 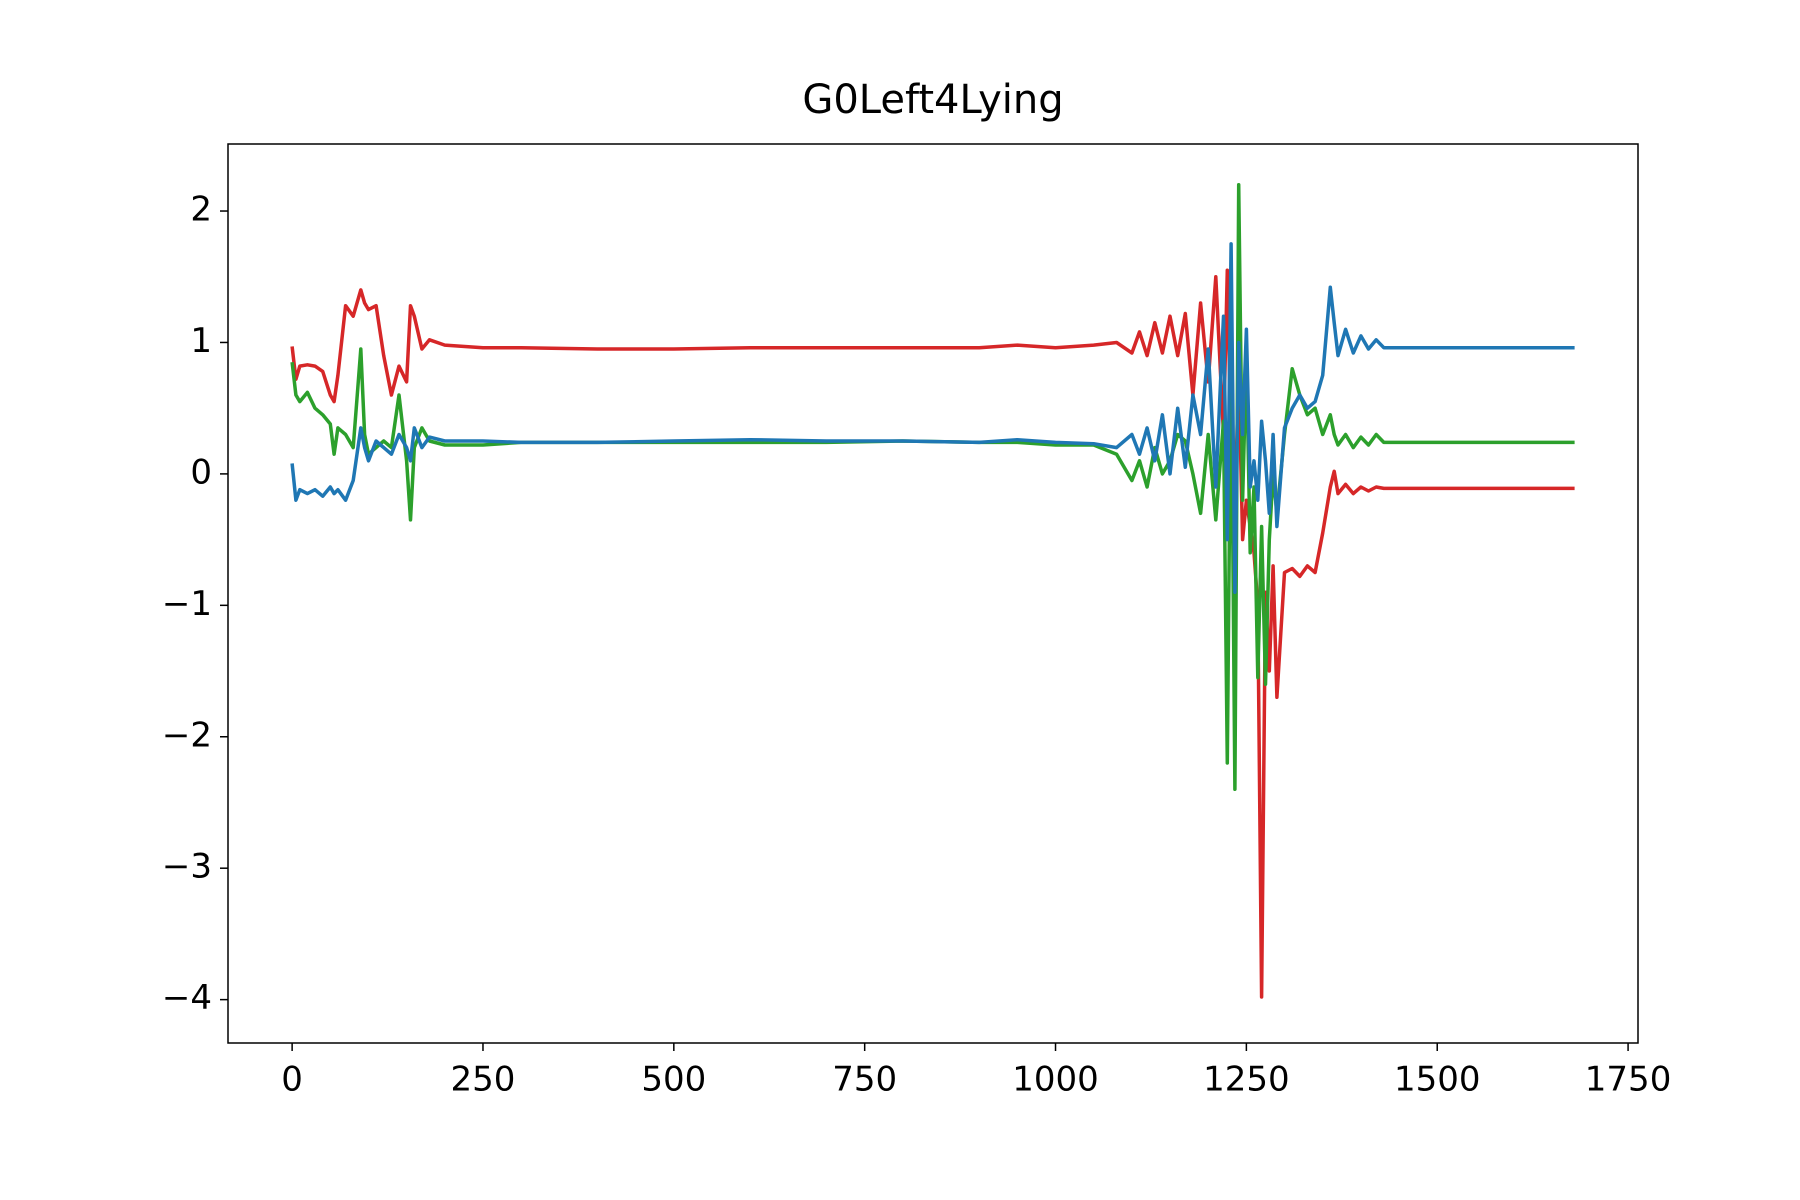 I want to click on y-tick-label: 0, so click(x=201, y=472).